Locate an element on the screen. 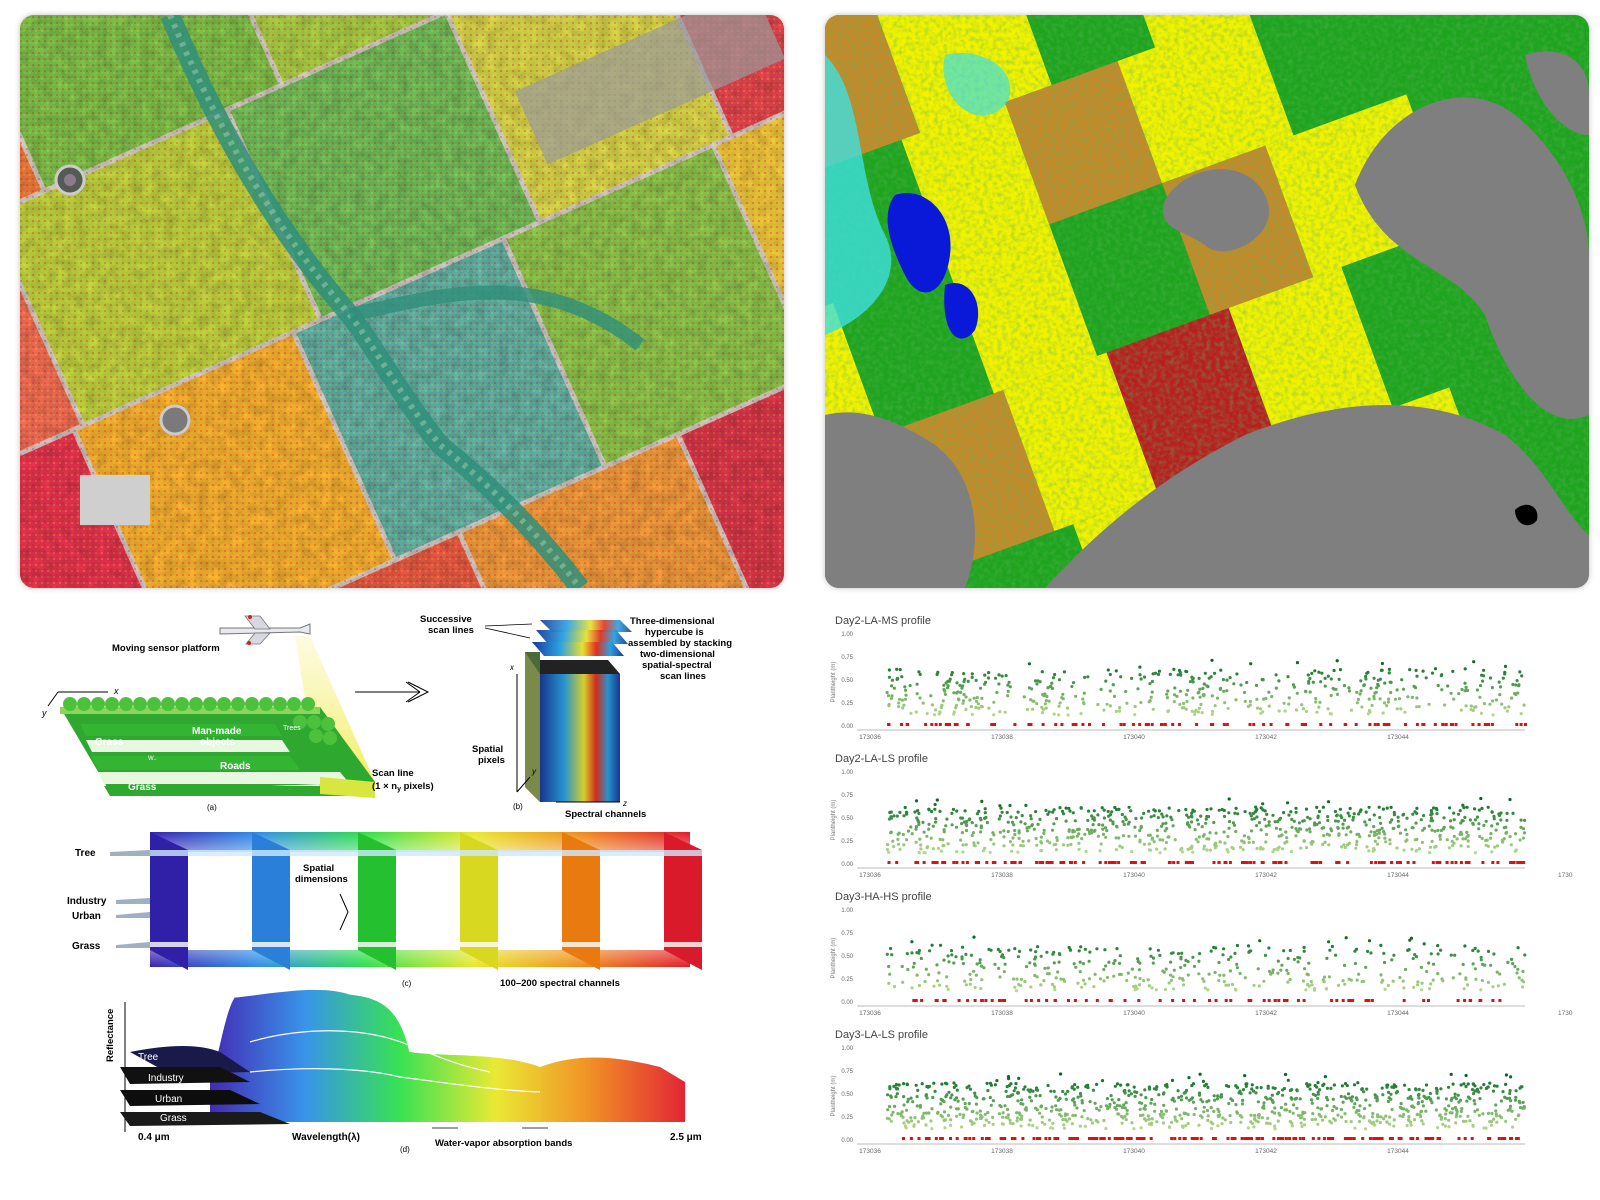 This screenshot has width=1600, height=1200. a-roads: Roads is located at coordinates (235, 766).